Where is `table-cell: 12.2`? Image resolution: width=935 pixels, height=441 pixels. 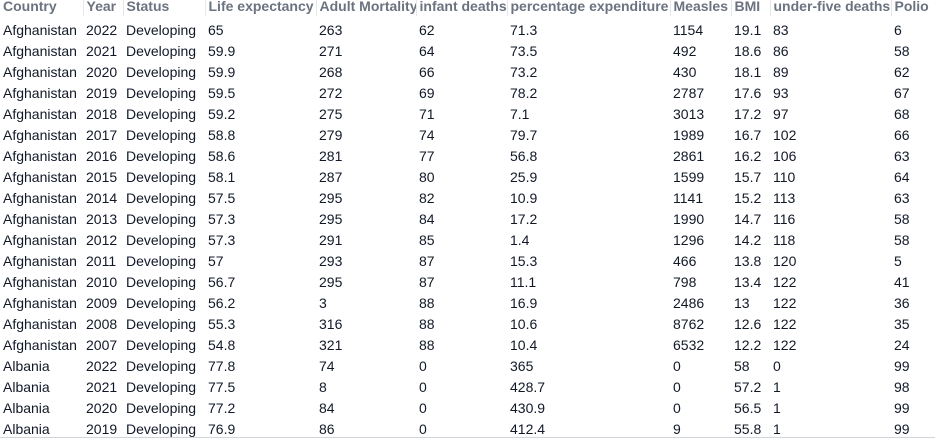 table-cell: 12.2 is located at coordinates (748, 345).